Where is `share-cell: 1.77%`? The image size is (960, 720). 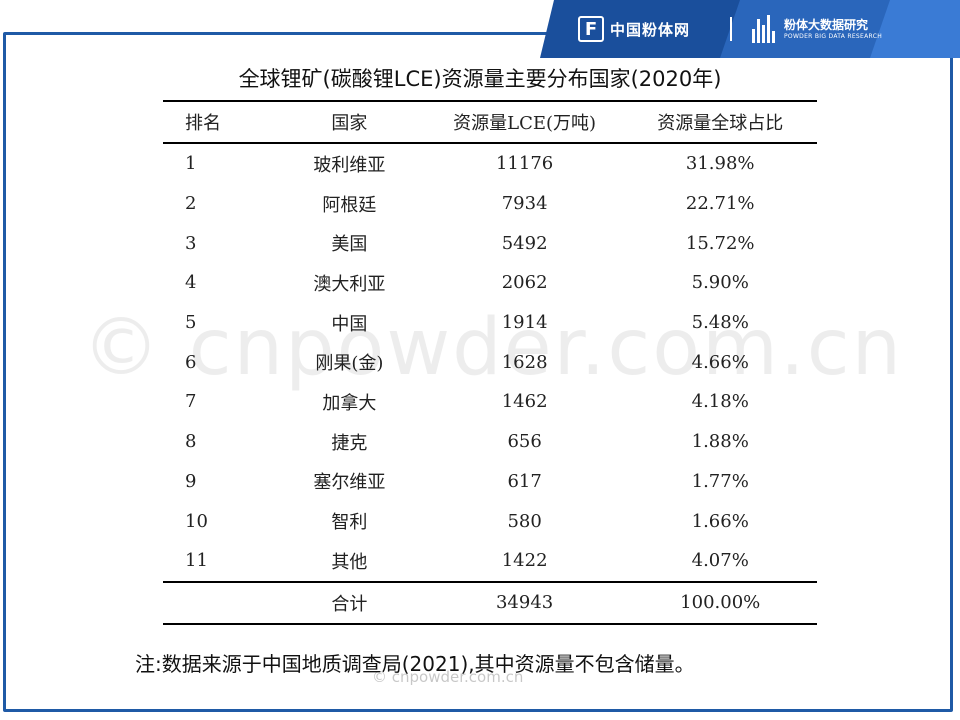
share-cell: 1.77% is located at coordinates (720, 481).